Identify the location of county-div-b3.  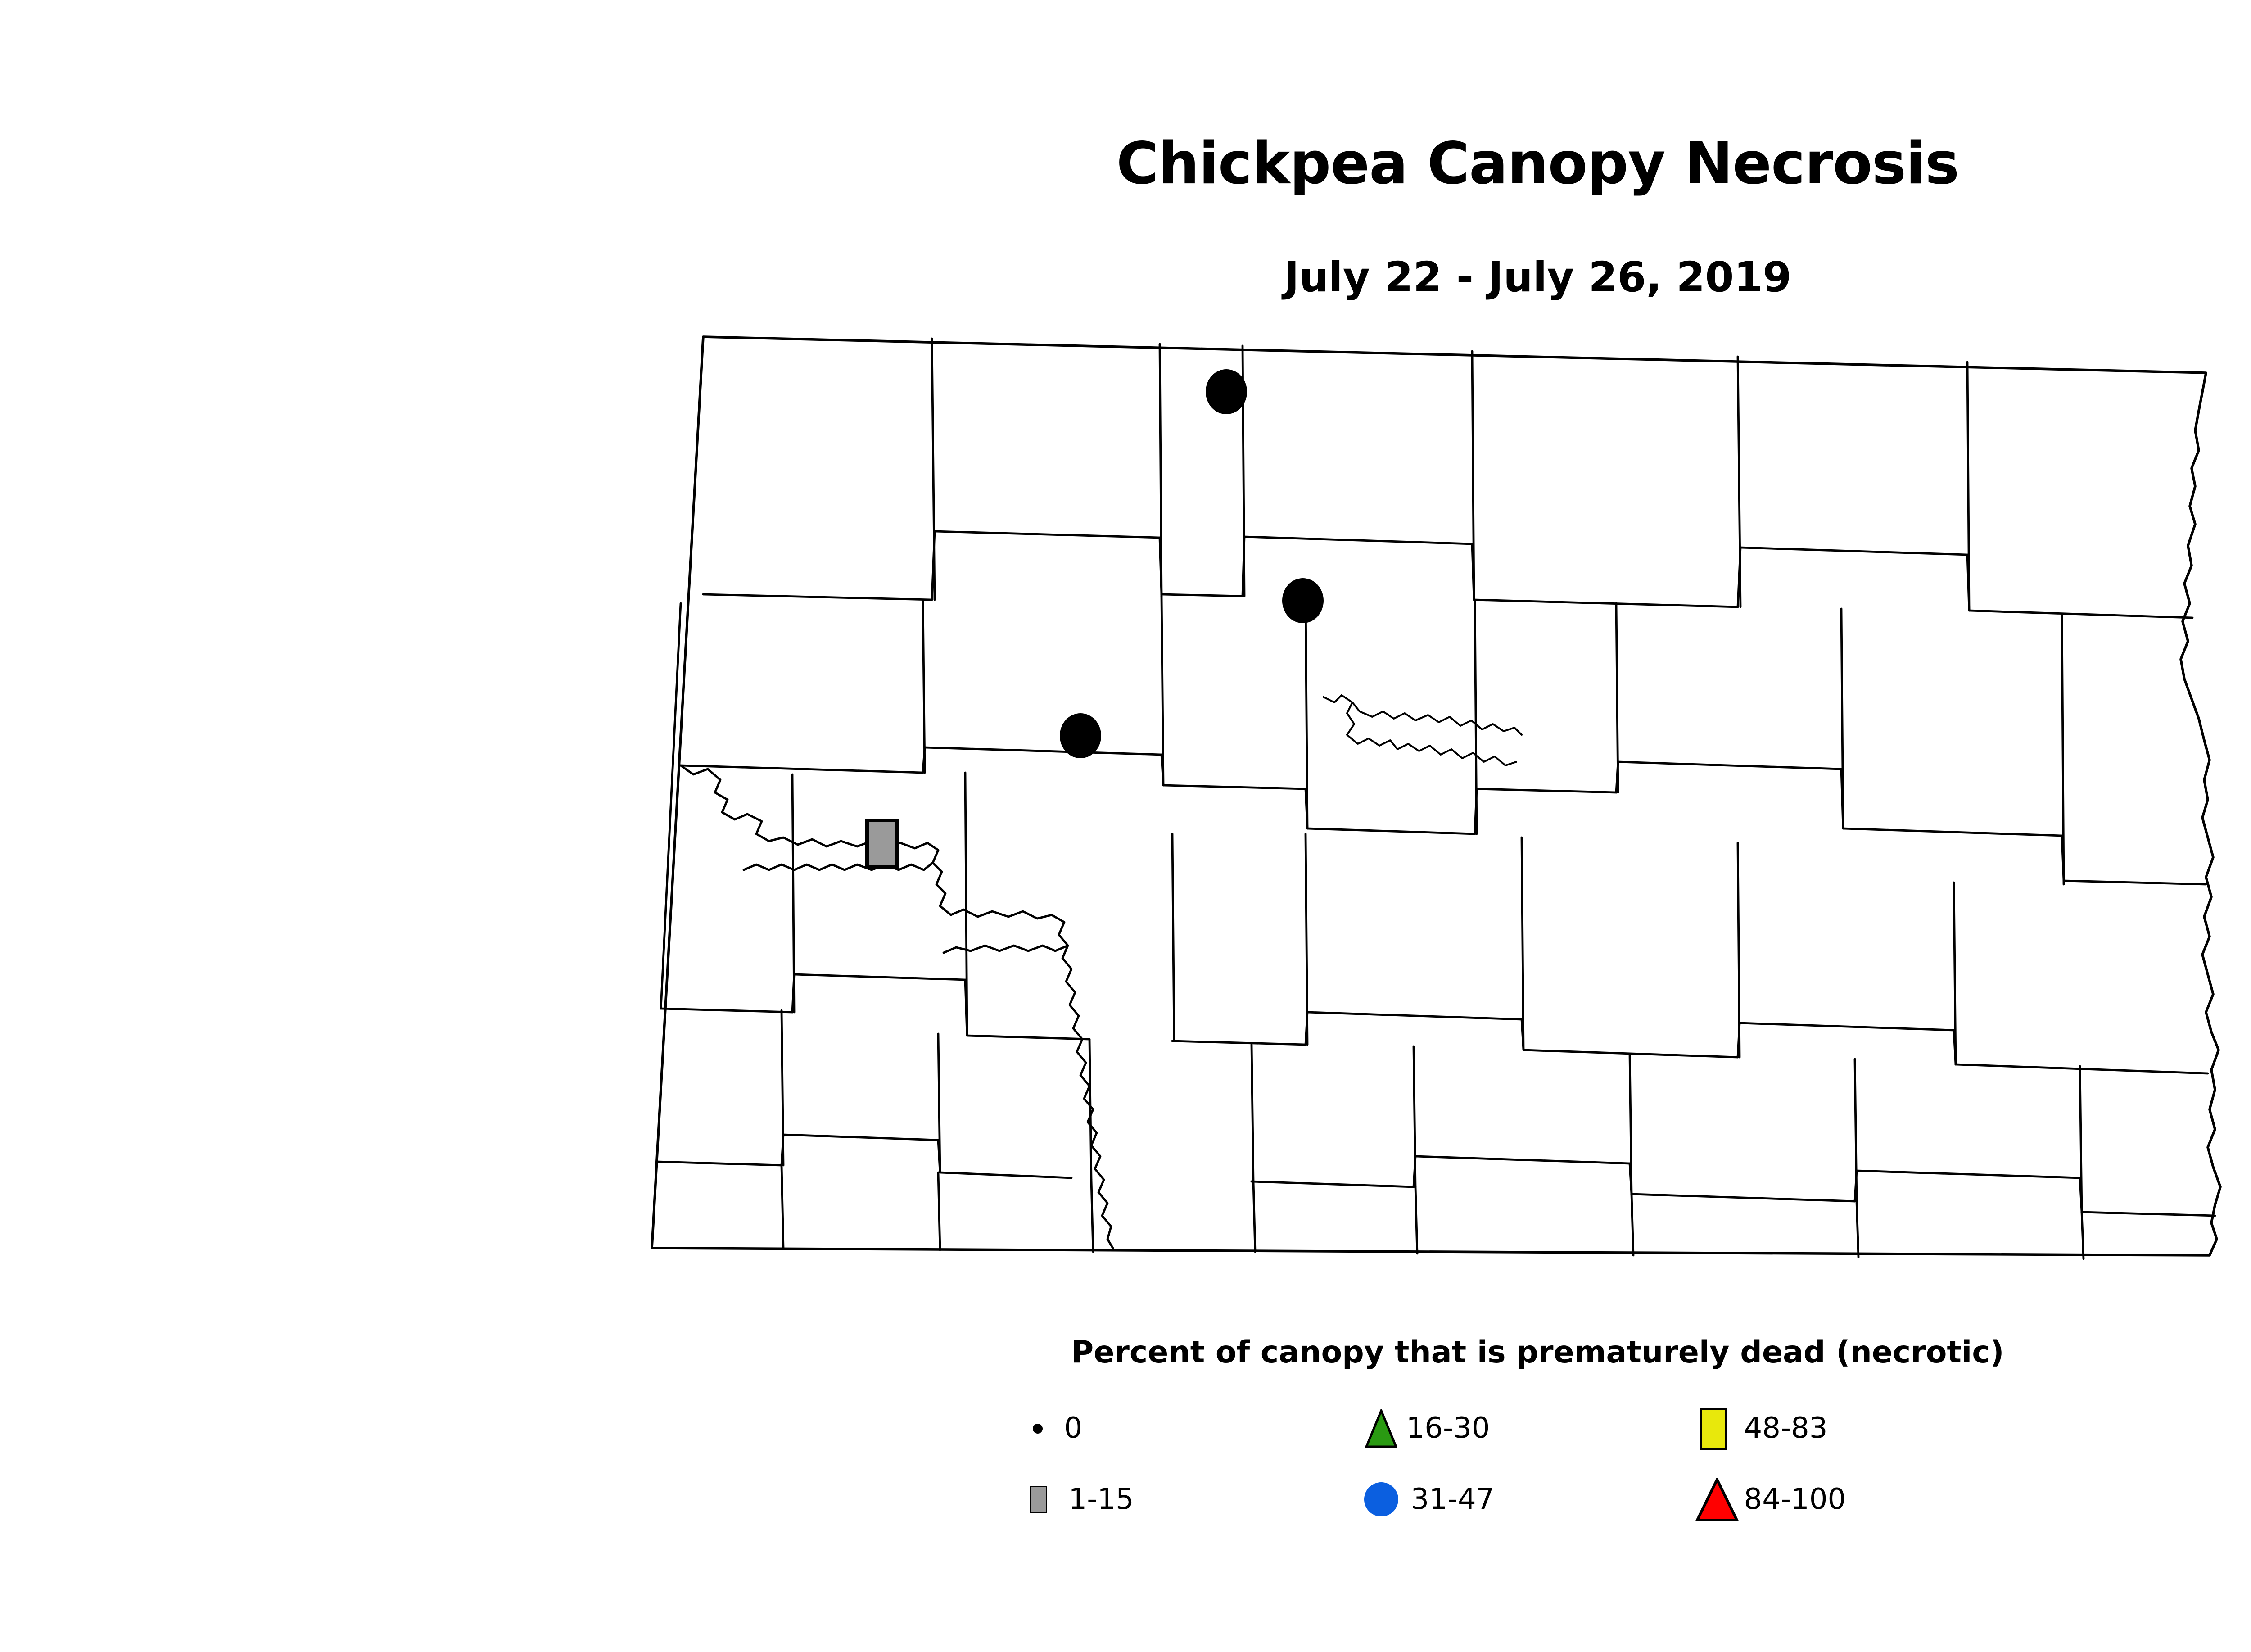
(1092, 1216).